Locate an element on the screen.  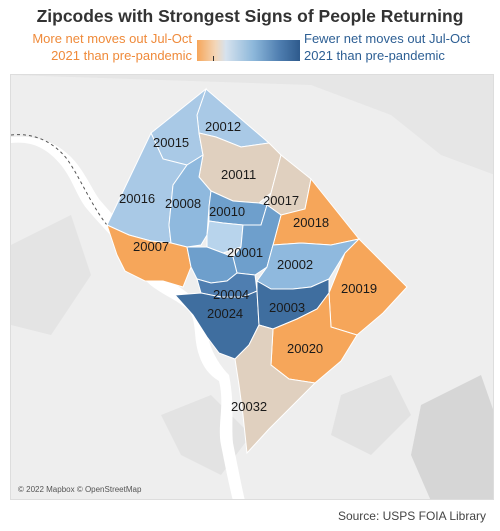
zip-label-20011: 20011 is located at coordinates (238, 174).